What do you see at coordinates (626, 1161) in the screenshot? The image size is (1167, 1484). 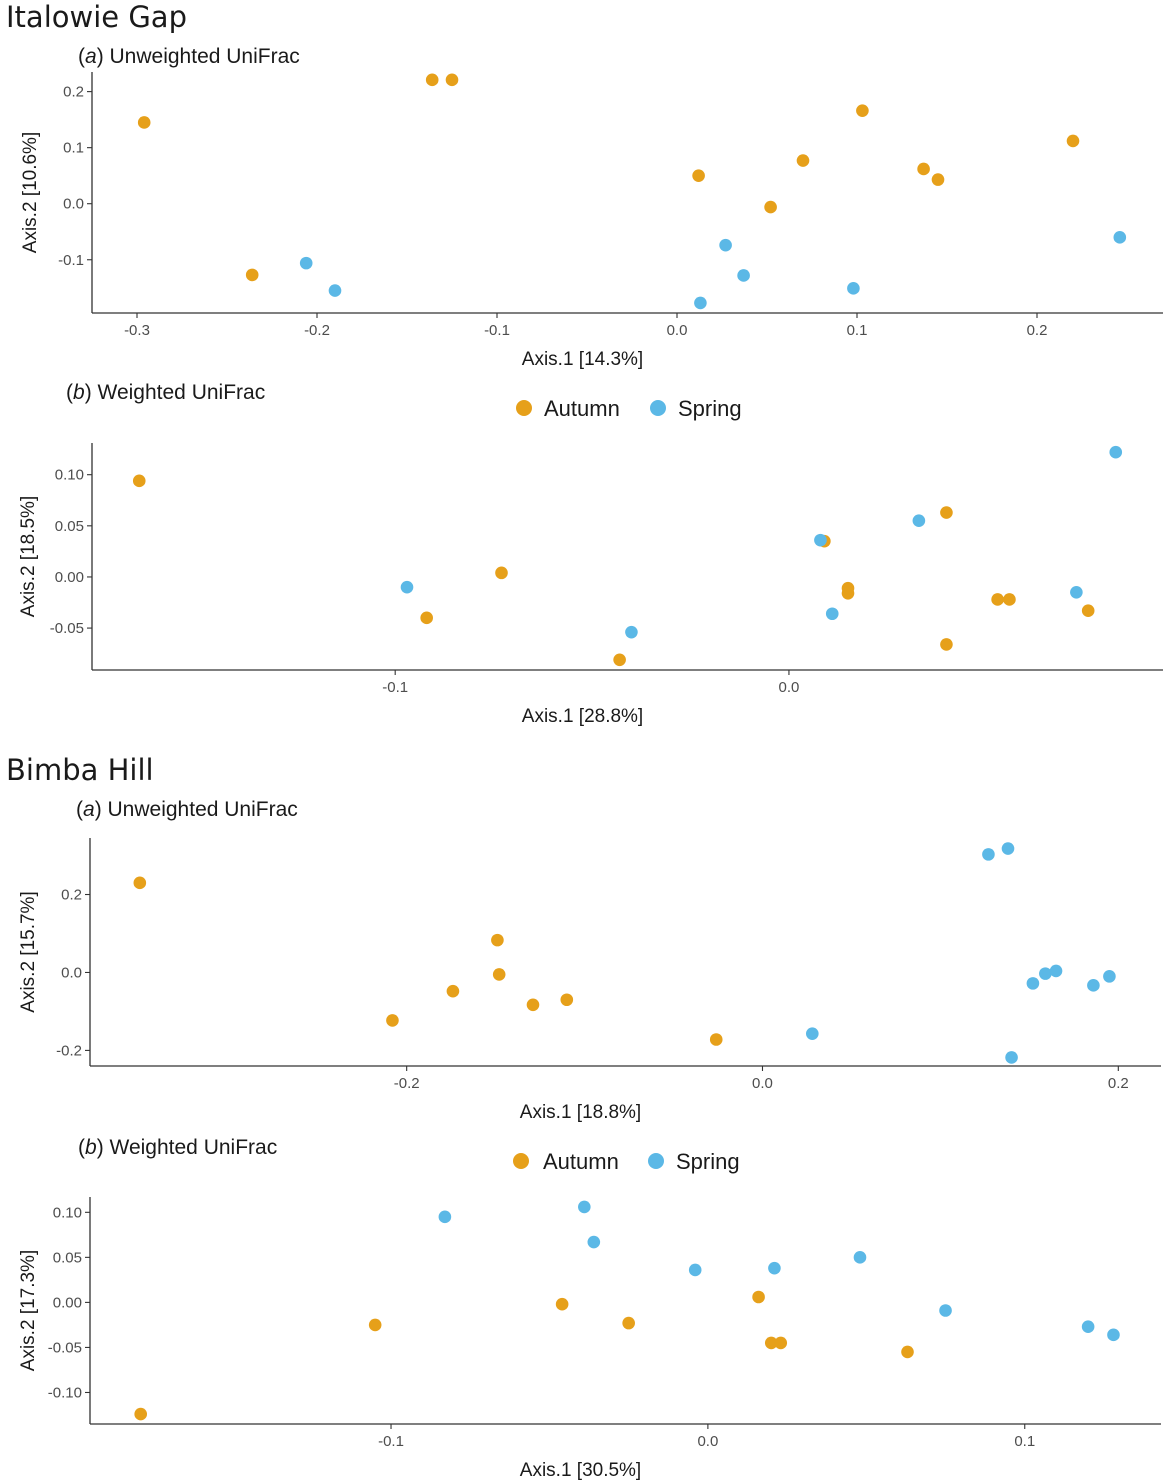 I see `legend-bimba-hill: Autumn Spring` at bounding box center [626, 1161].